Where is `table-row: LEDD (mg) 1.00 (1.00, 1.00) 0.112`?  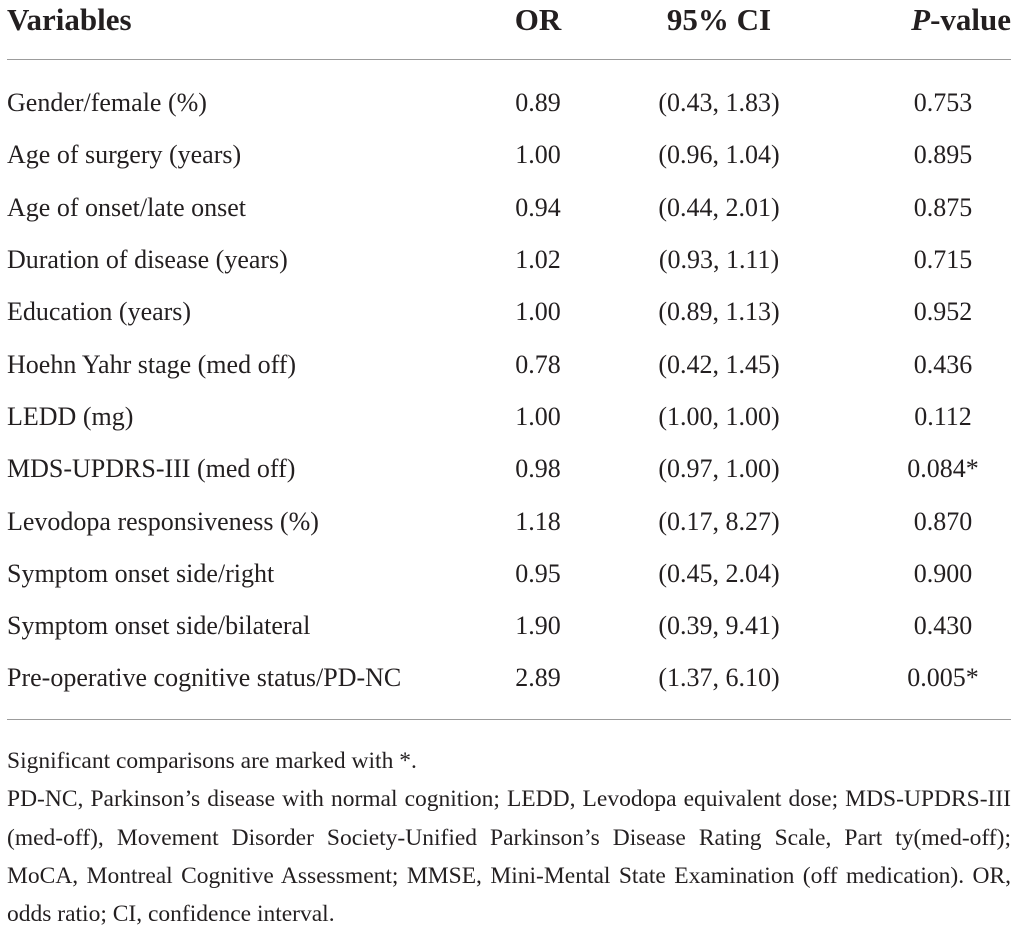 table-row: LEDD (mg) 1.00 (1.00, 1.00) 0.112 is located at coordinates (509, 417).